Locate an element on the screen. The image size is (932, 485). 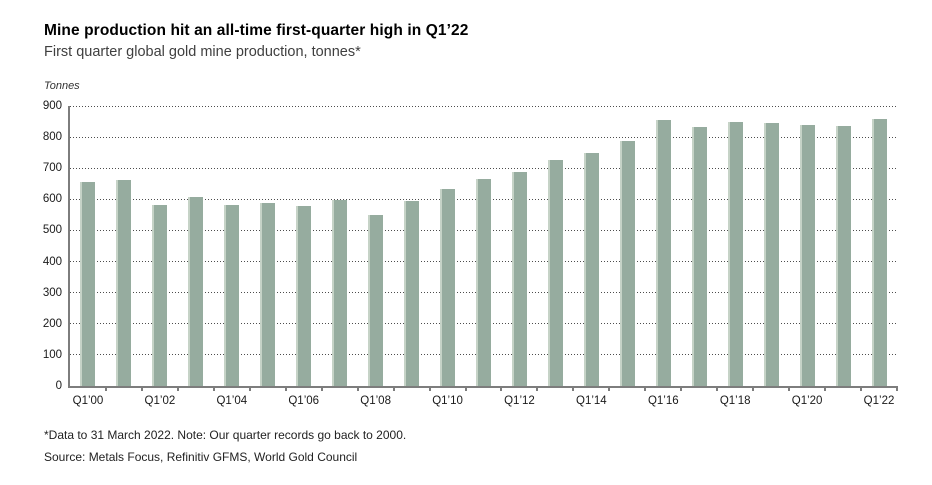
y-tick-label: 600 is located at coordinates (52, 199).